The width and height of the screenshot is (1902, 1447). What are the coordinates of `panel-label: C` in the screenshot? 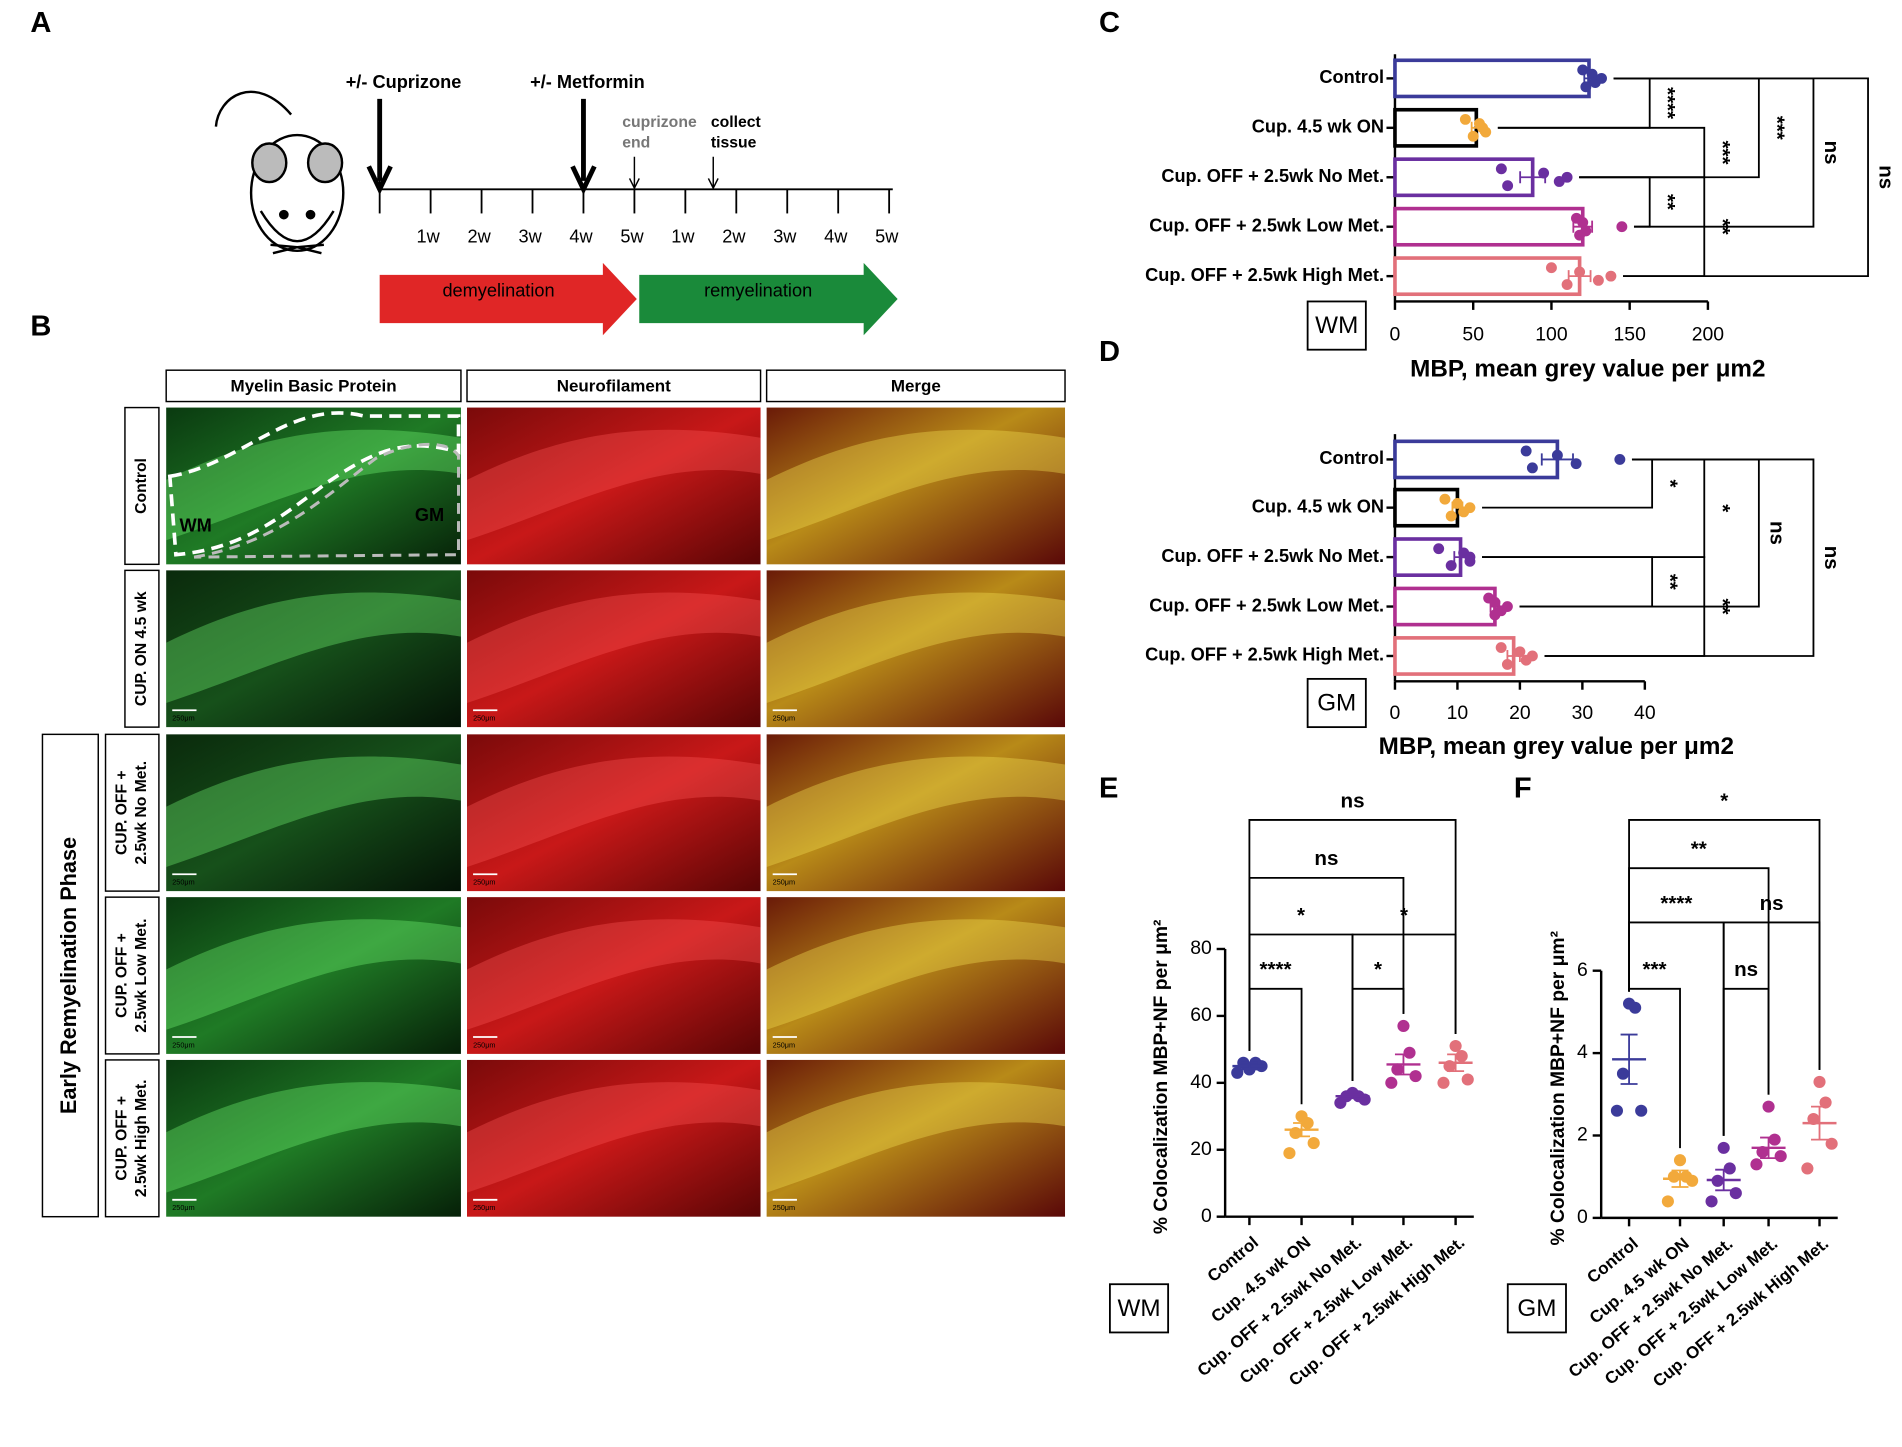 It's located at (1109, 23).